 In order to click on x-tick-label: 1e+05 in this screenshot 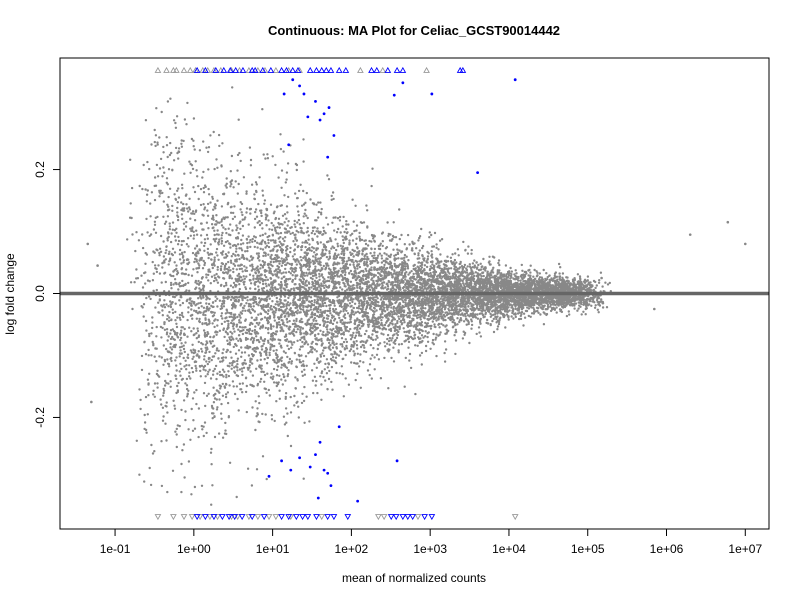, I will do `click(588, 549)`.